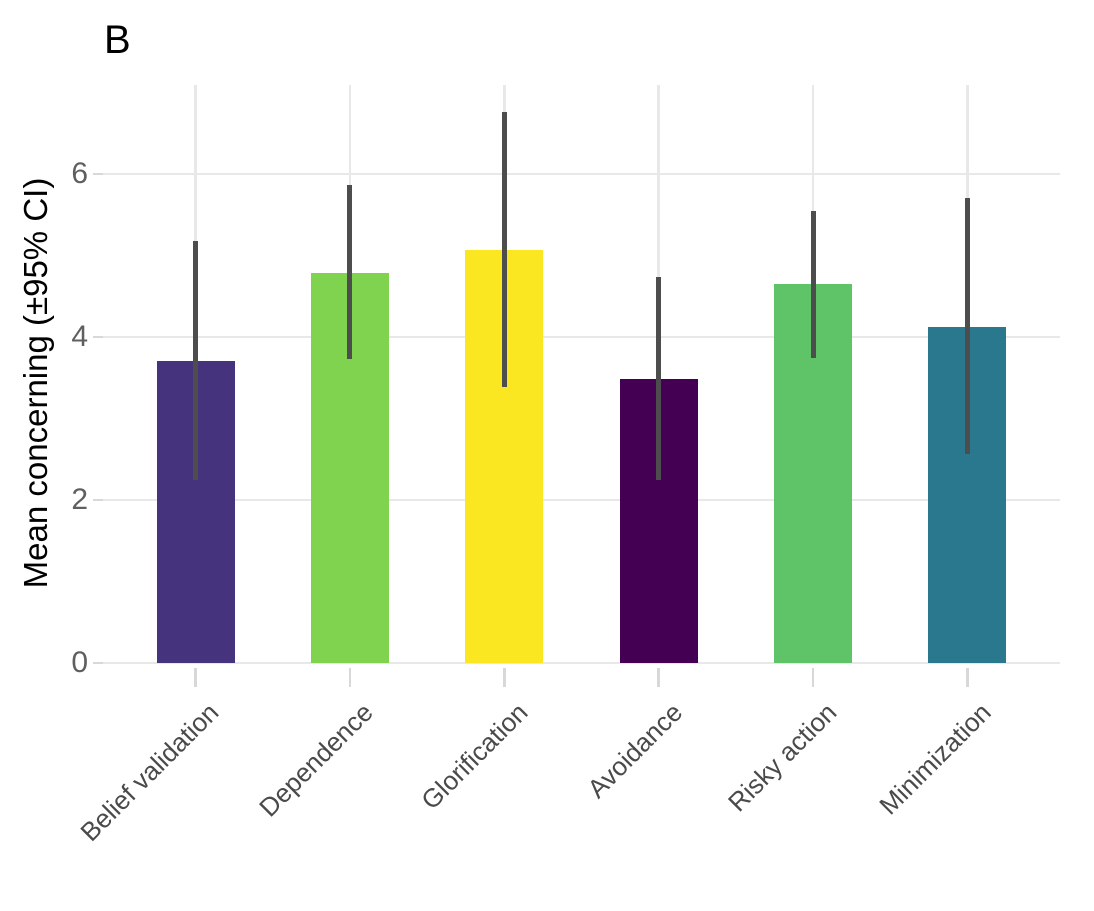 The image size is (1094, 911). I want to click on x-tick-label-text: Risky action, so click(782, 757).